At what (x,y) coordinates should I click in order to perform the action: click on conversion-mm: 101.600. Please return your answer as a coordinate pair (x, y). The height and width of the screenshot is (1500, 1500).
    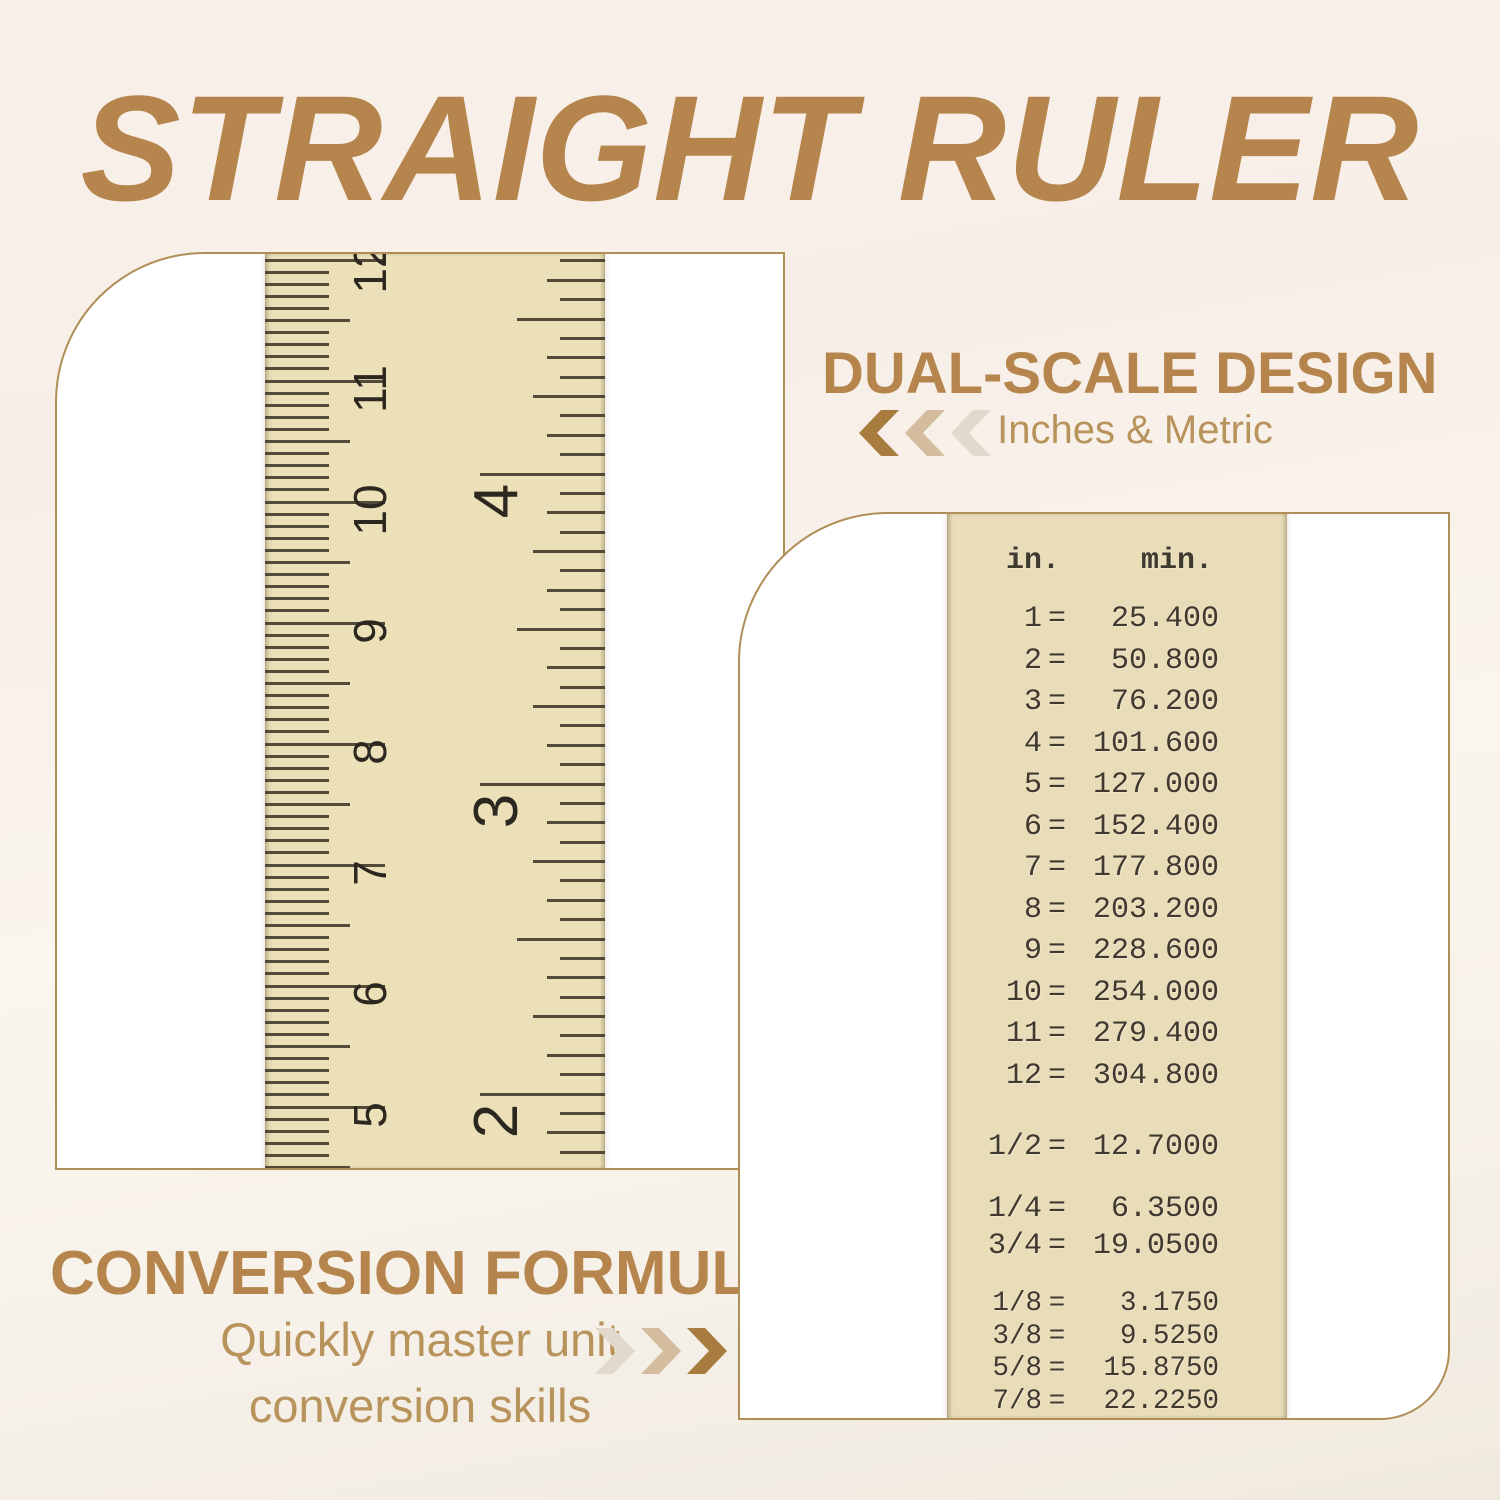
    Looking at the image, I should click on (1155, 743).